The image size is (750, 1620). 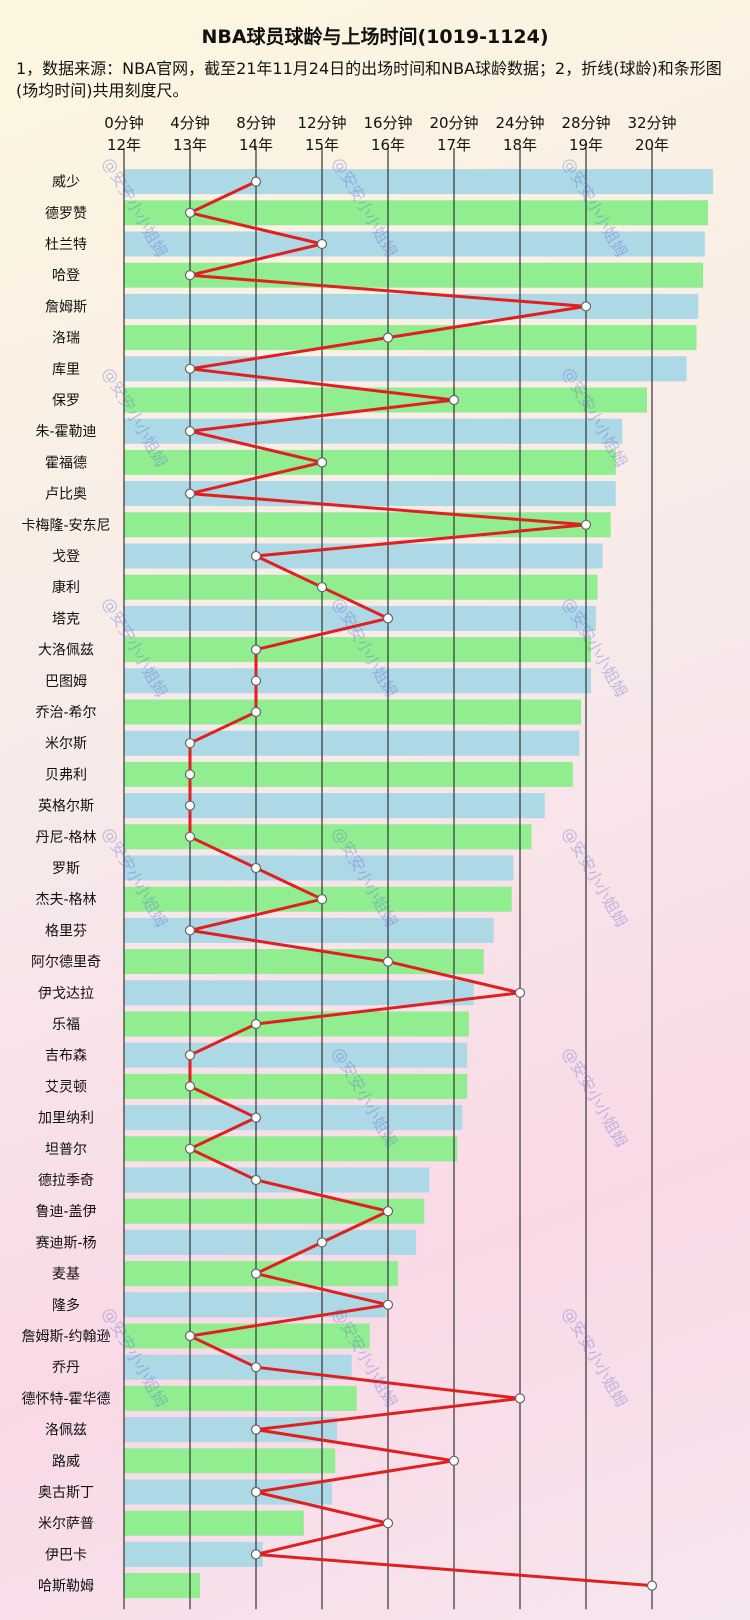 I want to click on player-label-12: 卡梅隆-安东尼, so click(x=65, y=526).